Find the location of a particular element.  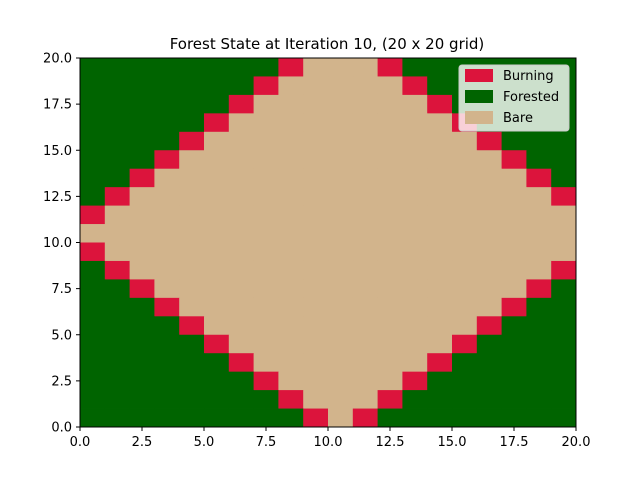

y-tick-label: 17.5 is located at coordinates (57, 105).